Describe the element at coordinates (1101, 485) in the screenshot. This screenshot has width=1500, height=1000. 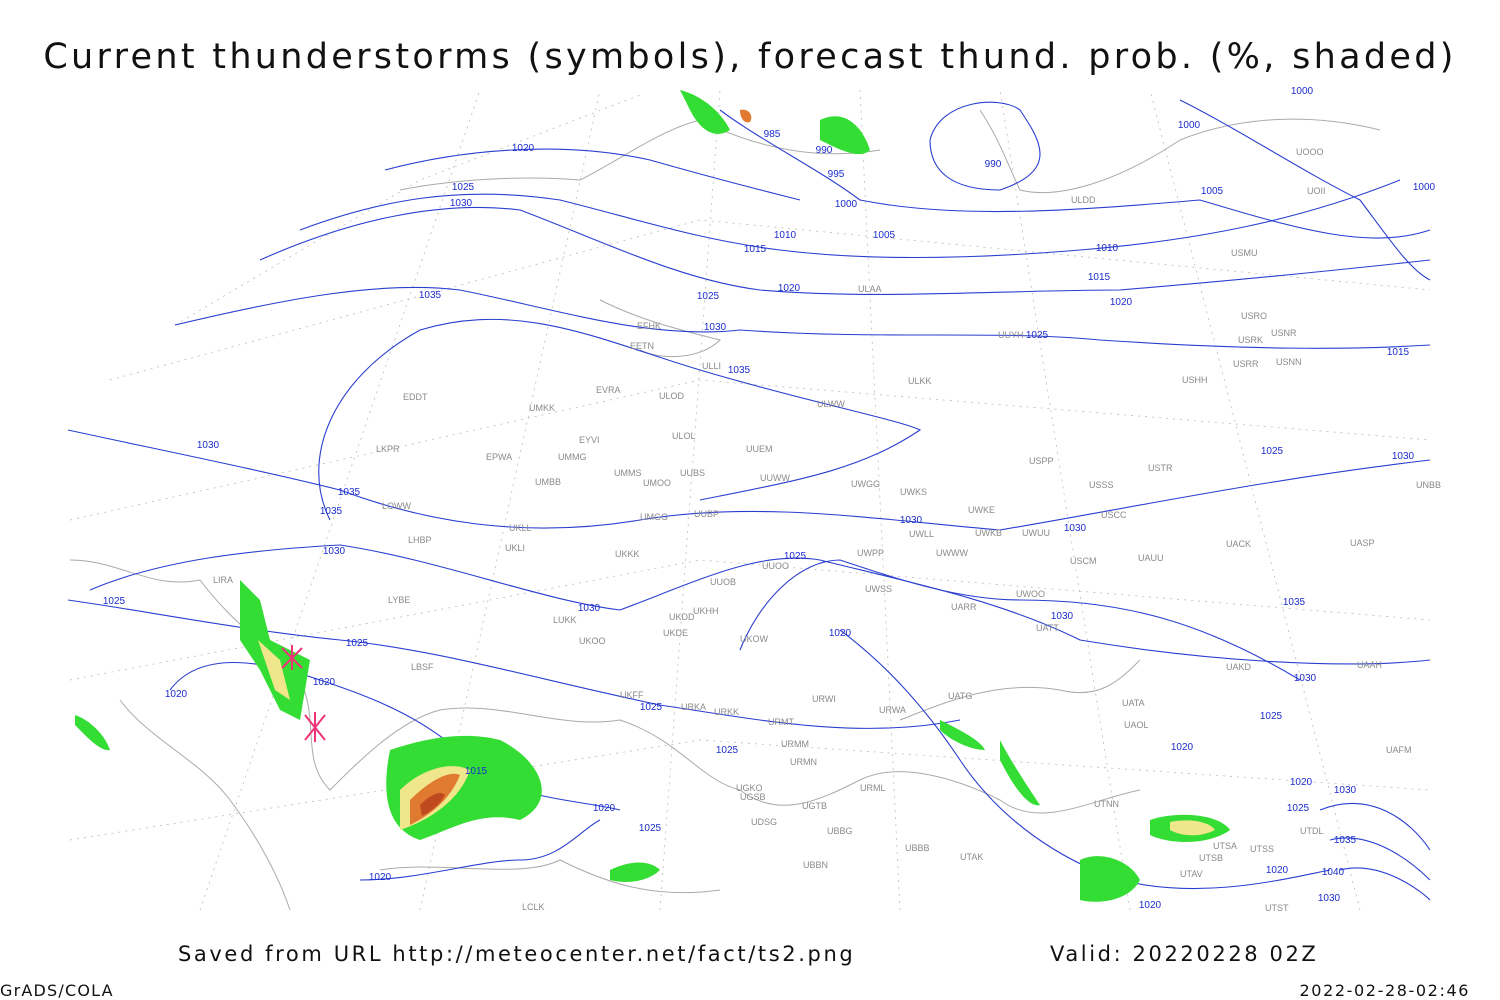
I see `station-label: USSS` at that location.